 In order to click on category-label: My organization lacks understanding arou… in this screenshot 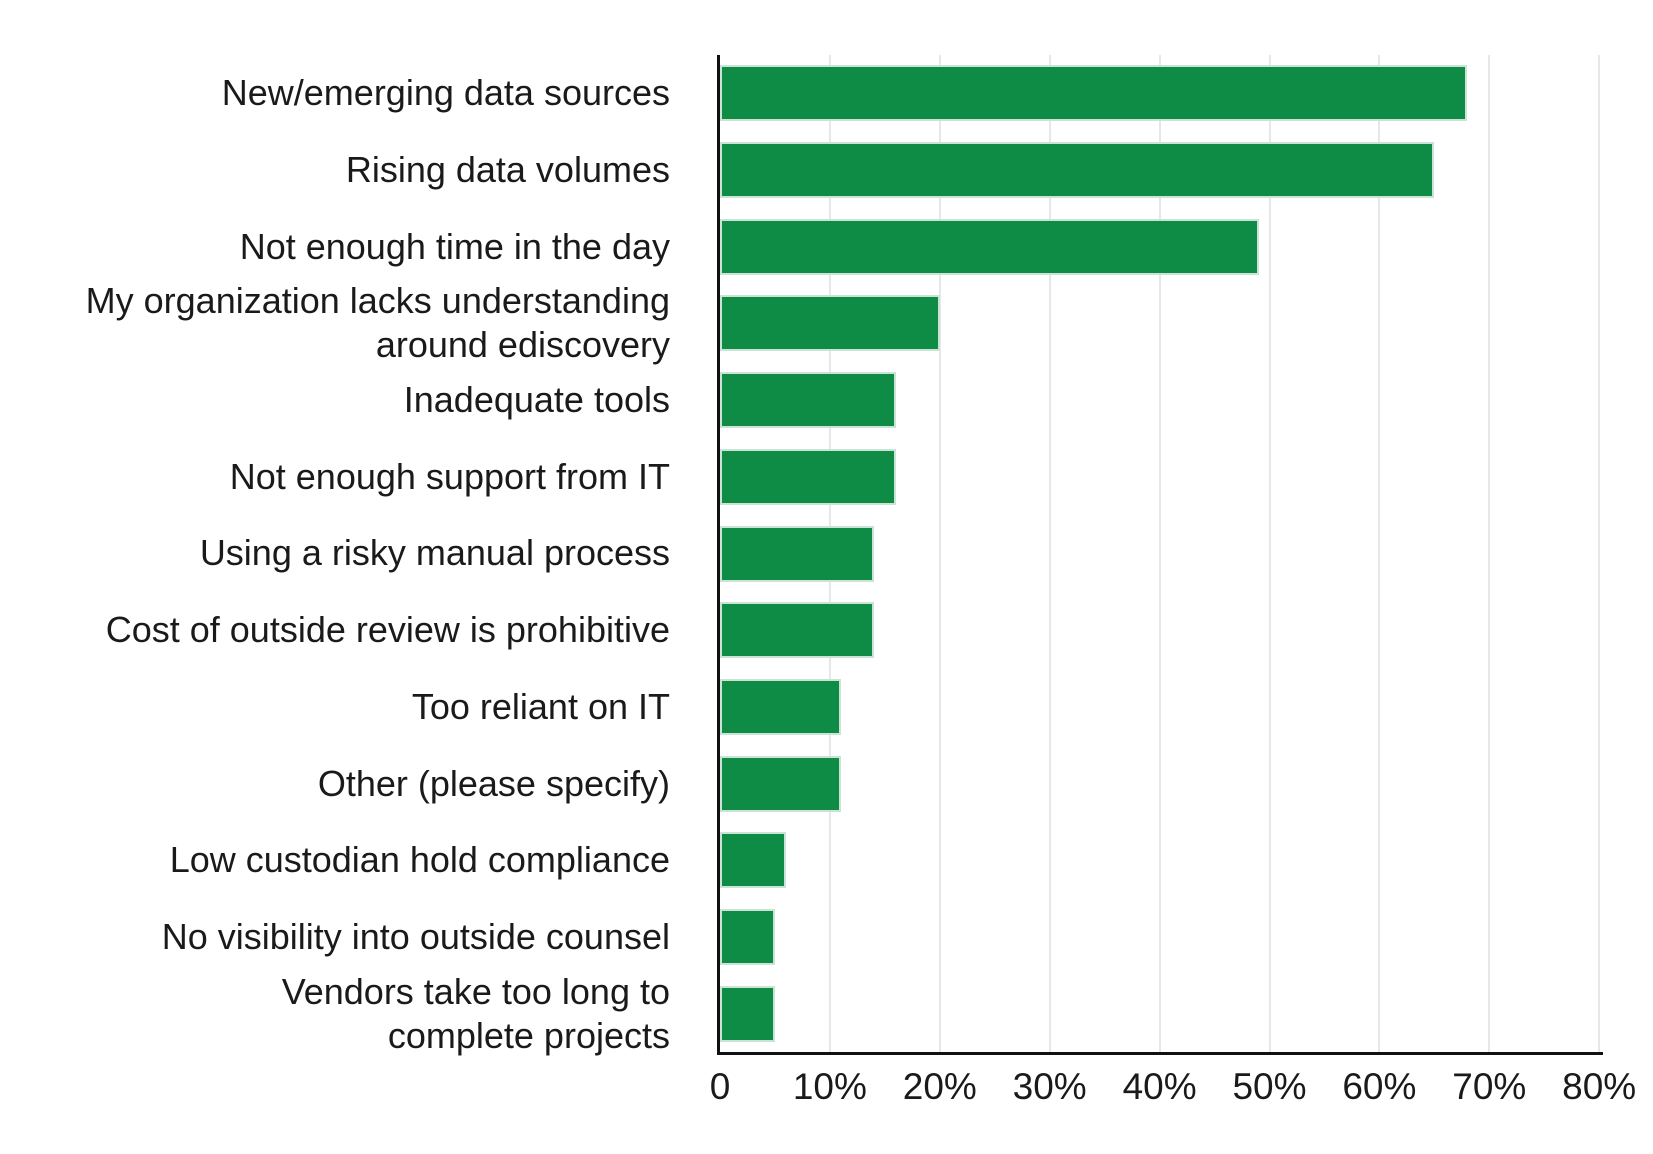, I will do `click(377, 323)`.